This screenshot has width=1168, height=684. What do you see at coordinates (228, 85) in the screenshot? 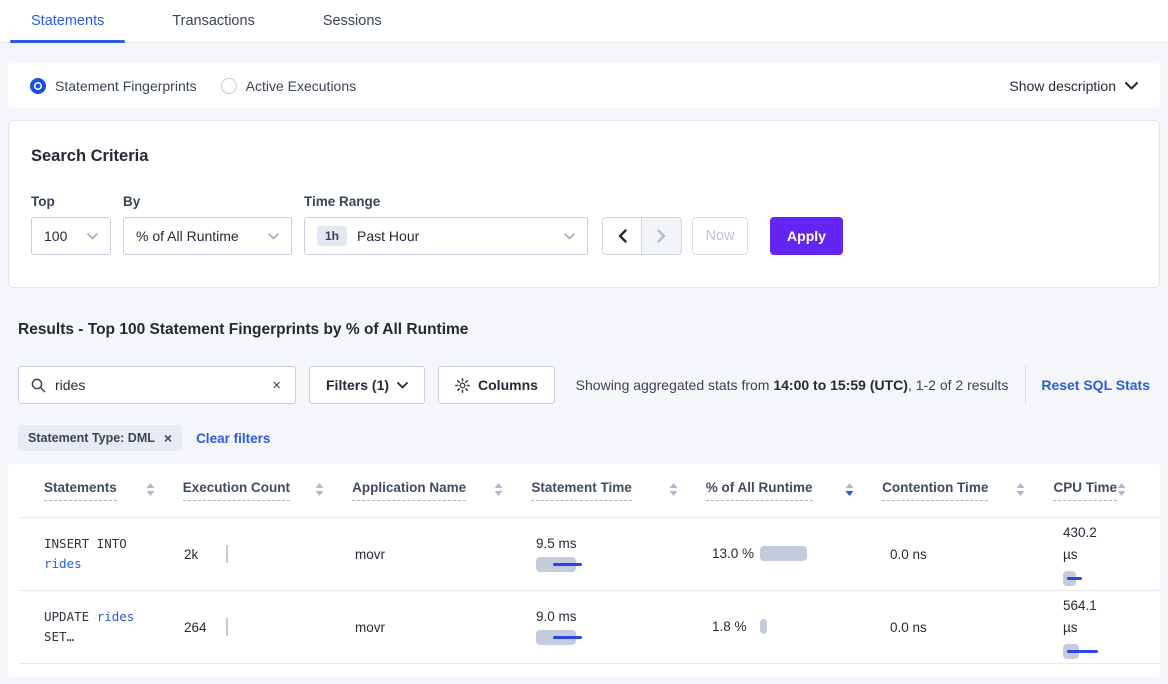
I see `radio-unselected-icon` at bounding box center [228, 85].